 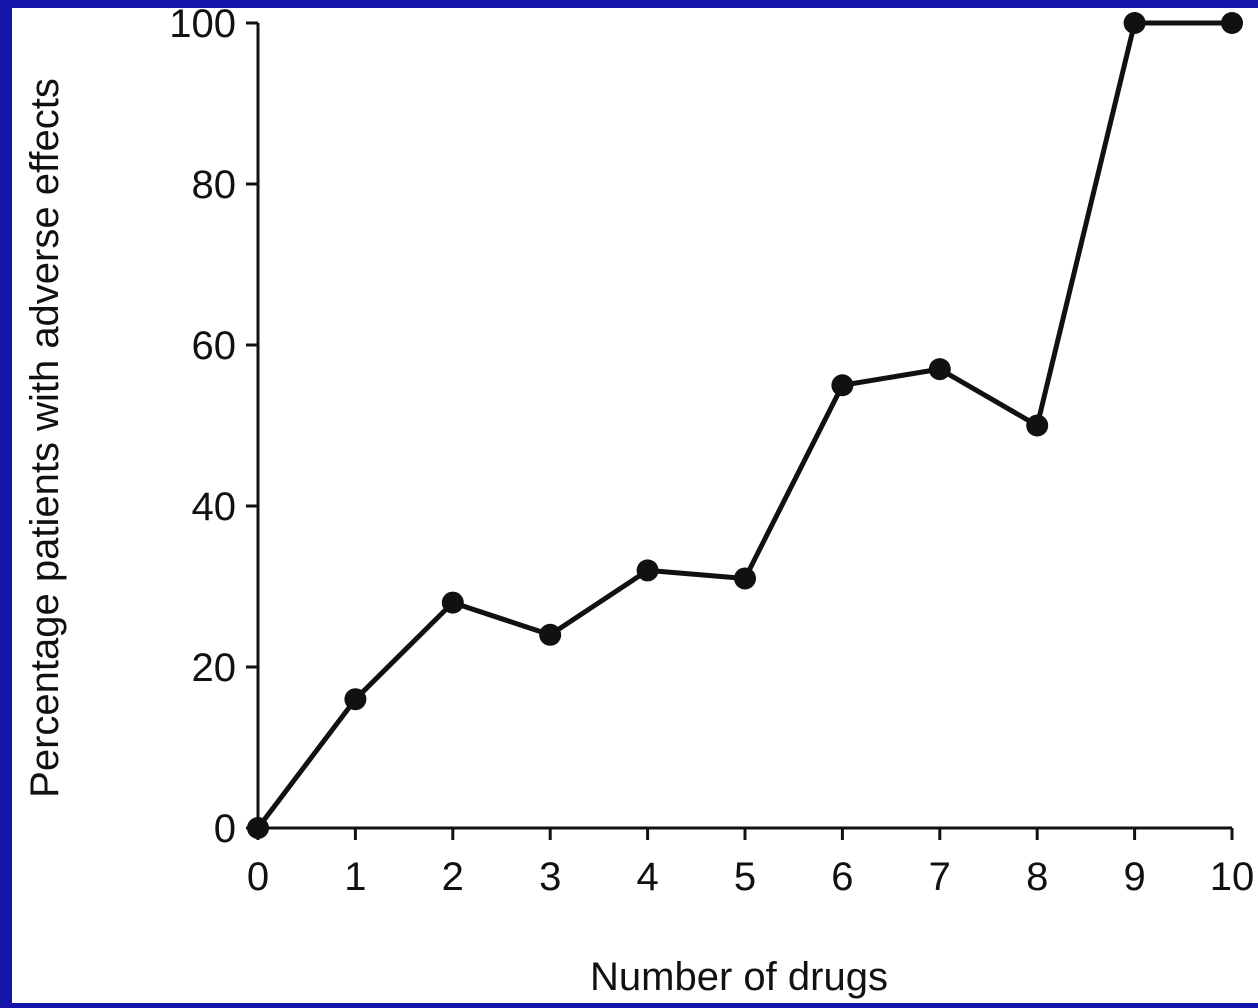 I want to click on y-tick-label: 40, so click(x=214, y=507).